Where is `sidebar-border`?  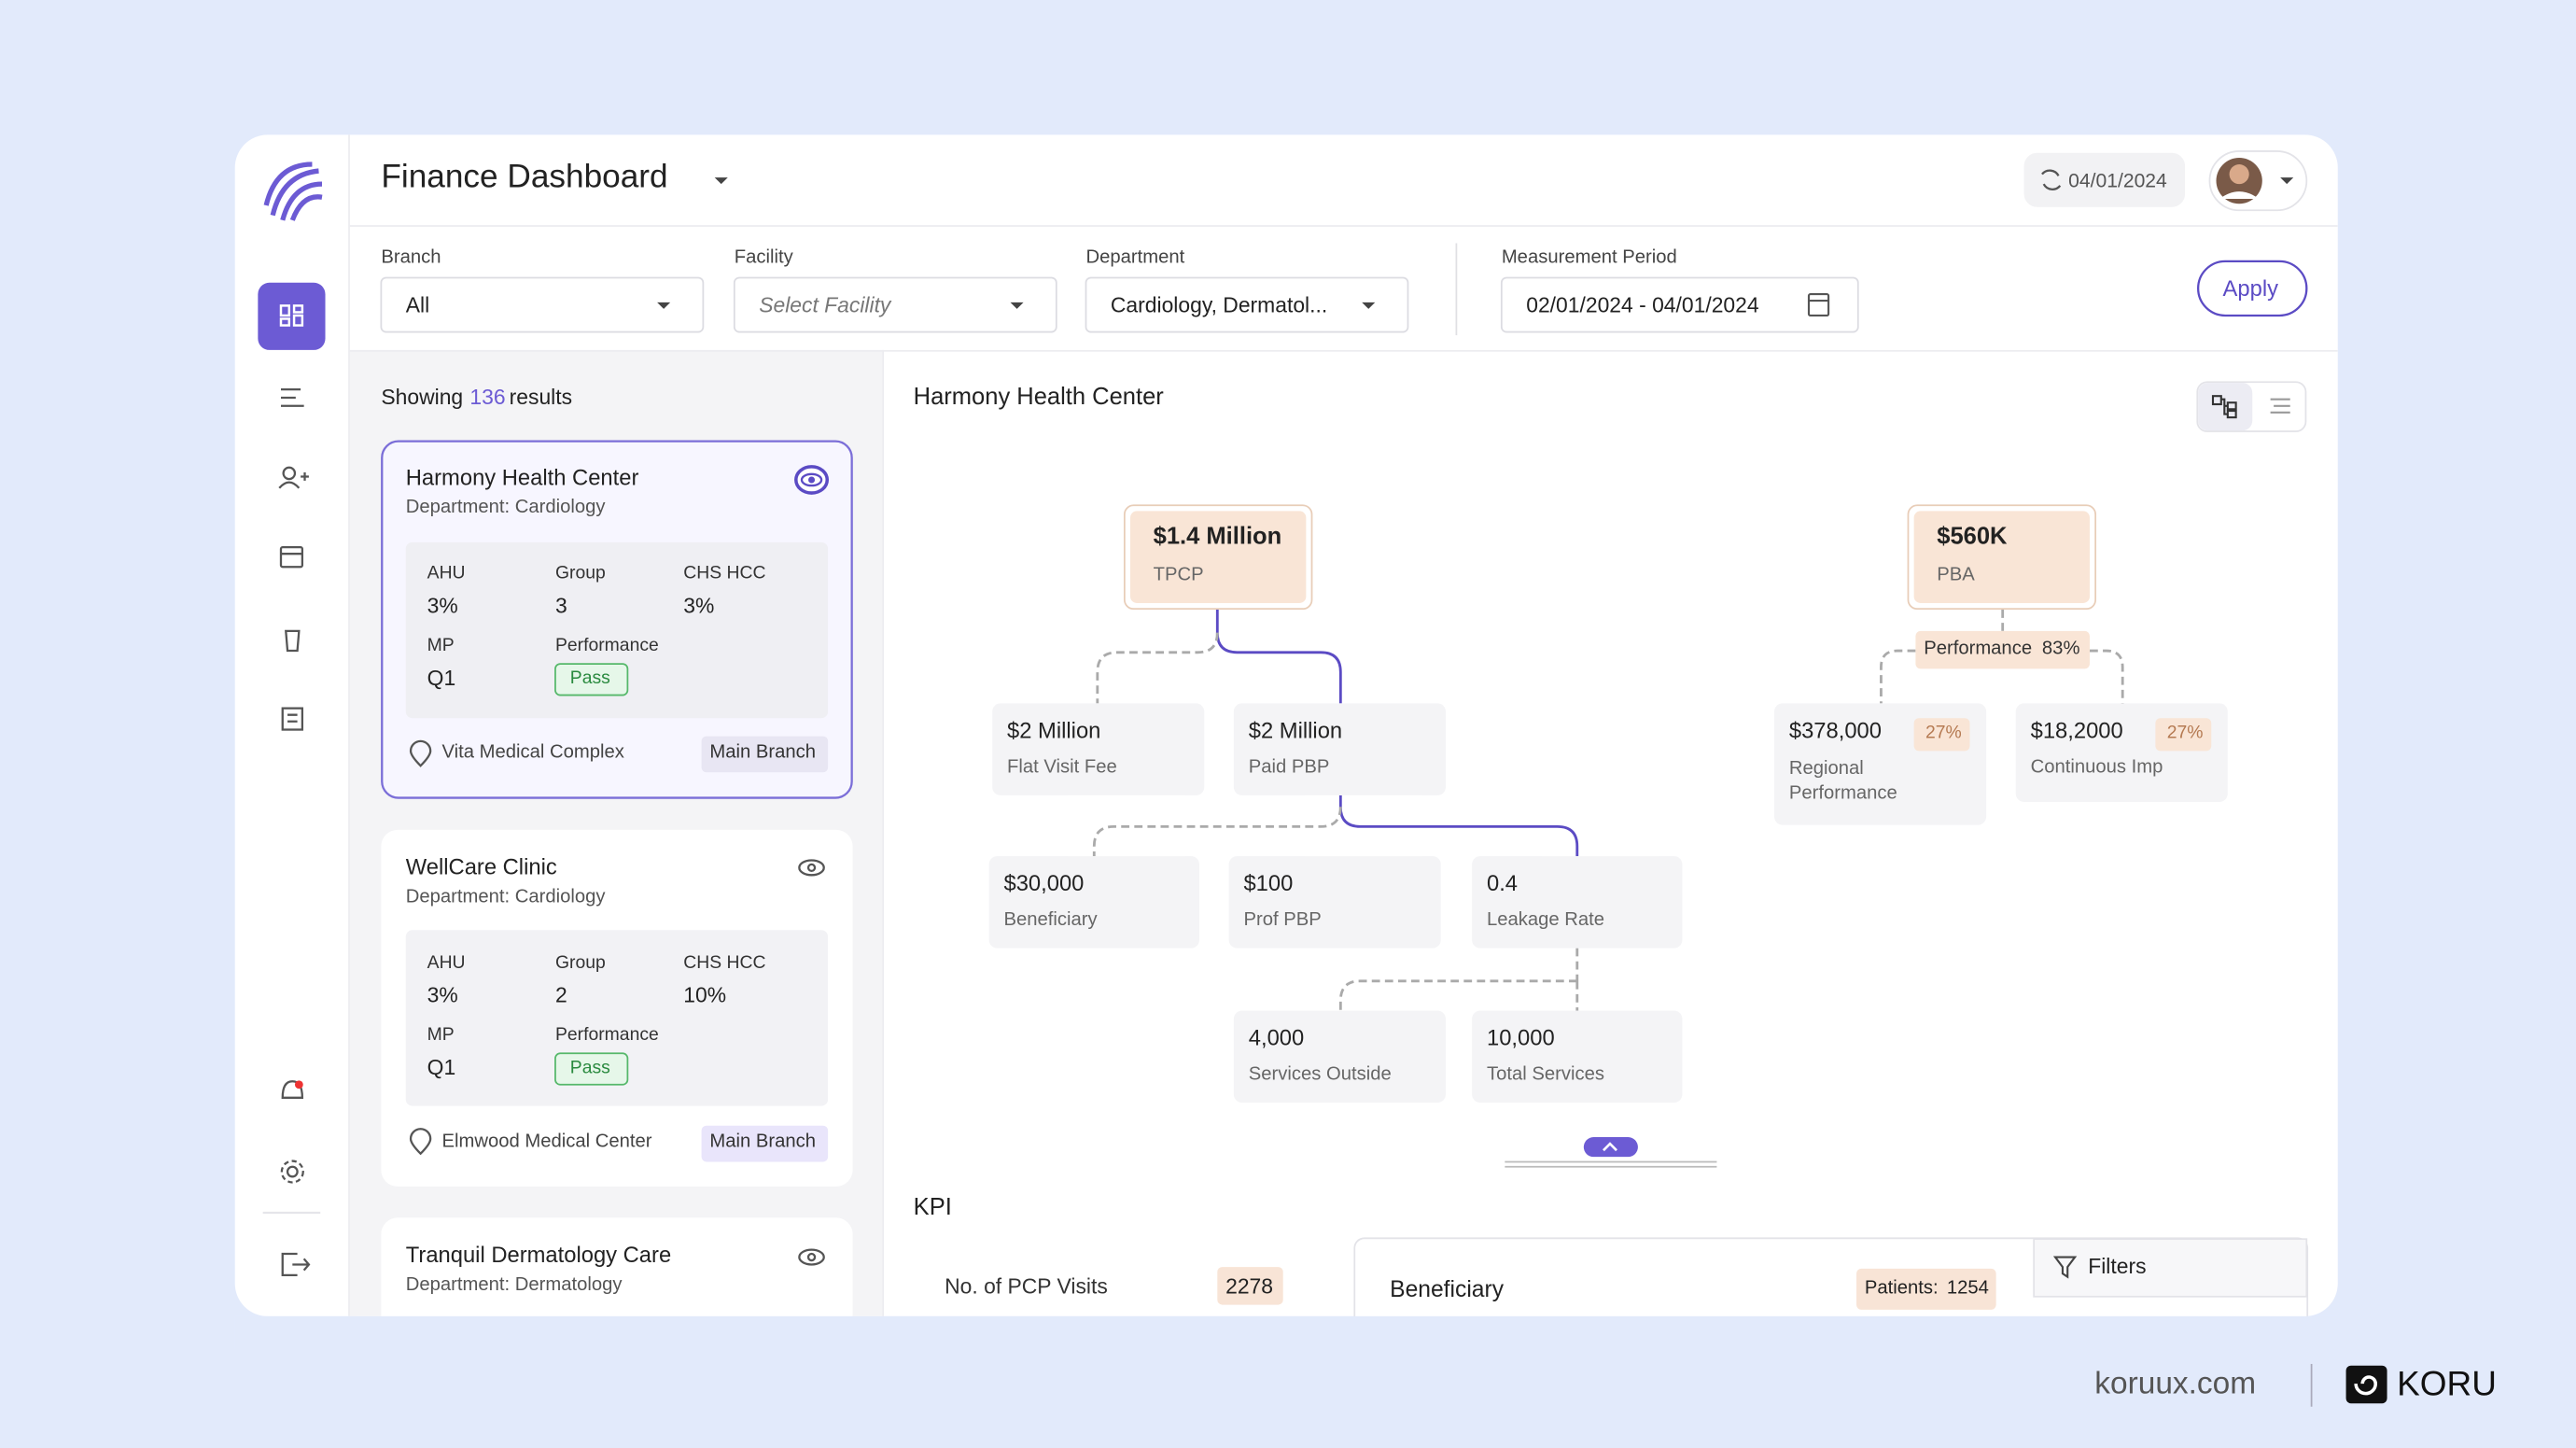 sidebar-border is located at coordinates (349, 725).